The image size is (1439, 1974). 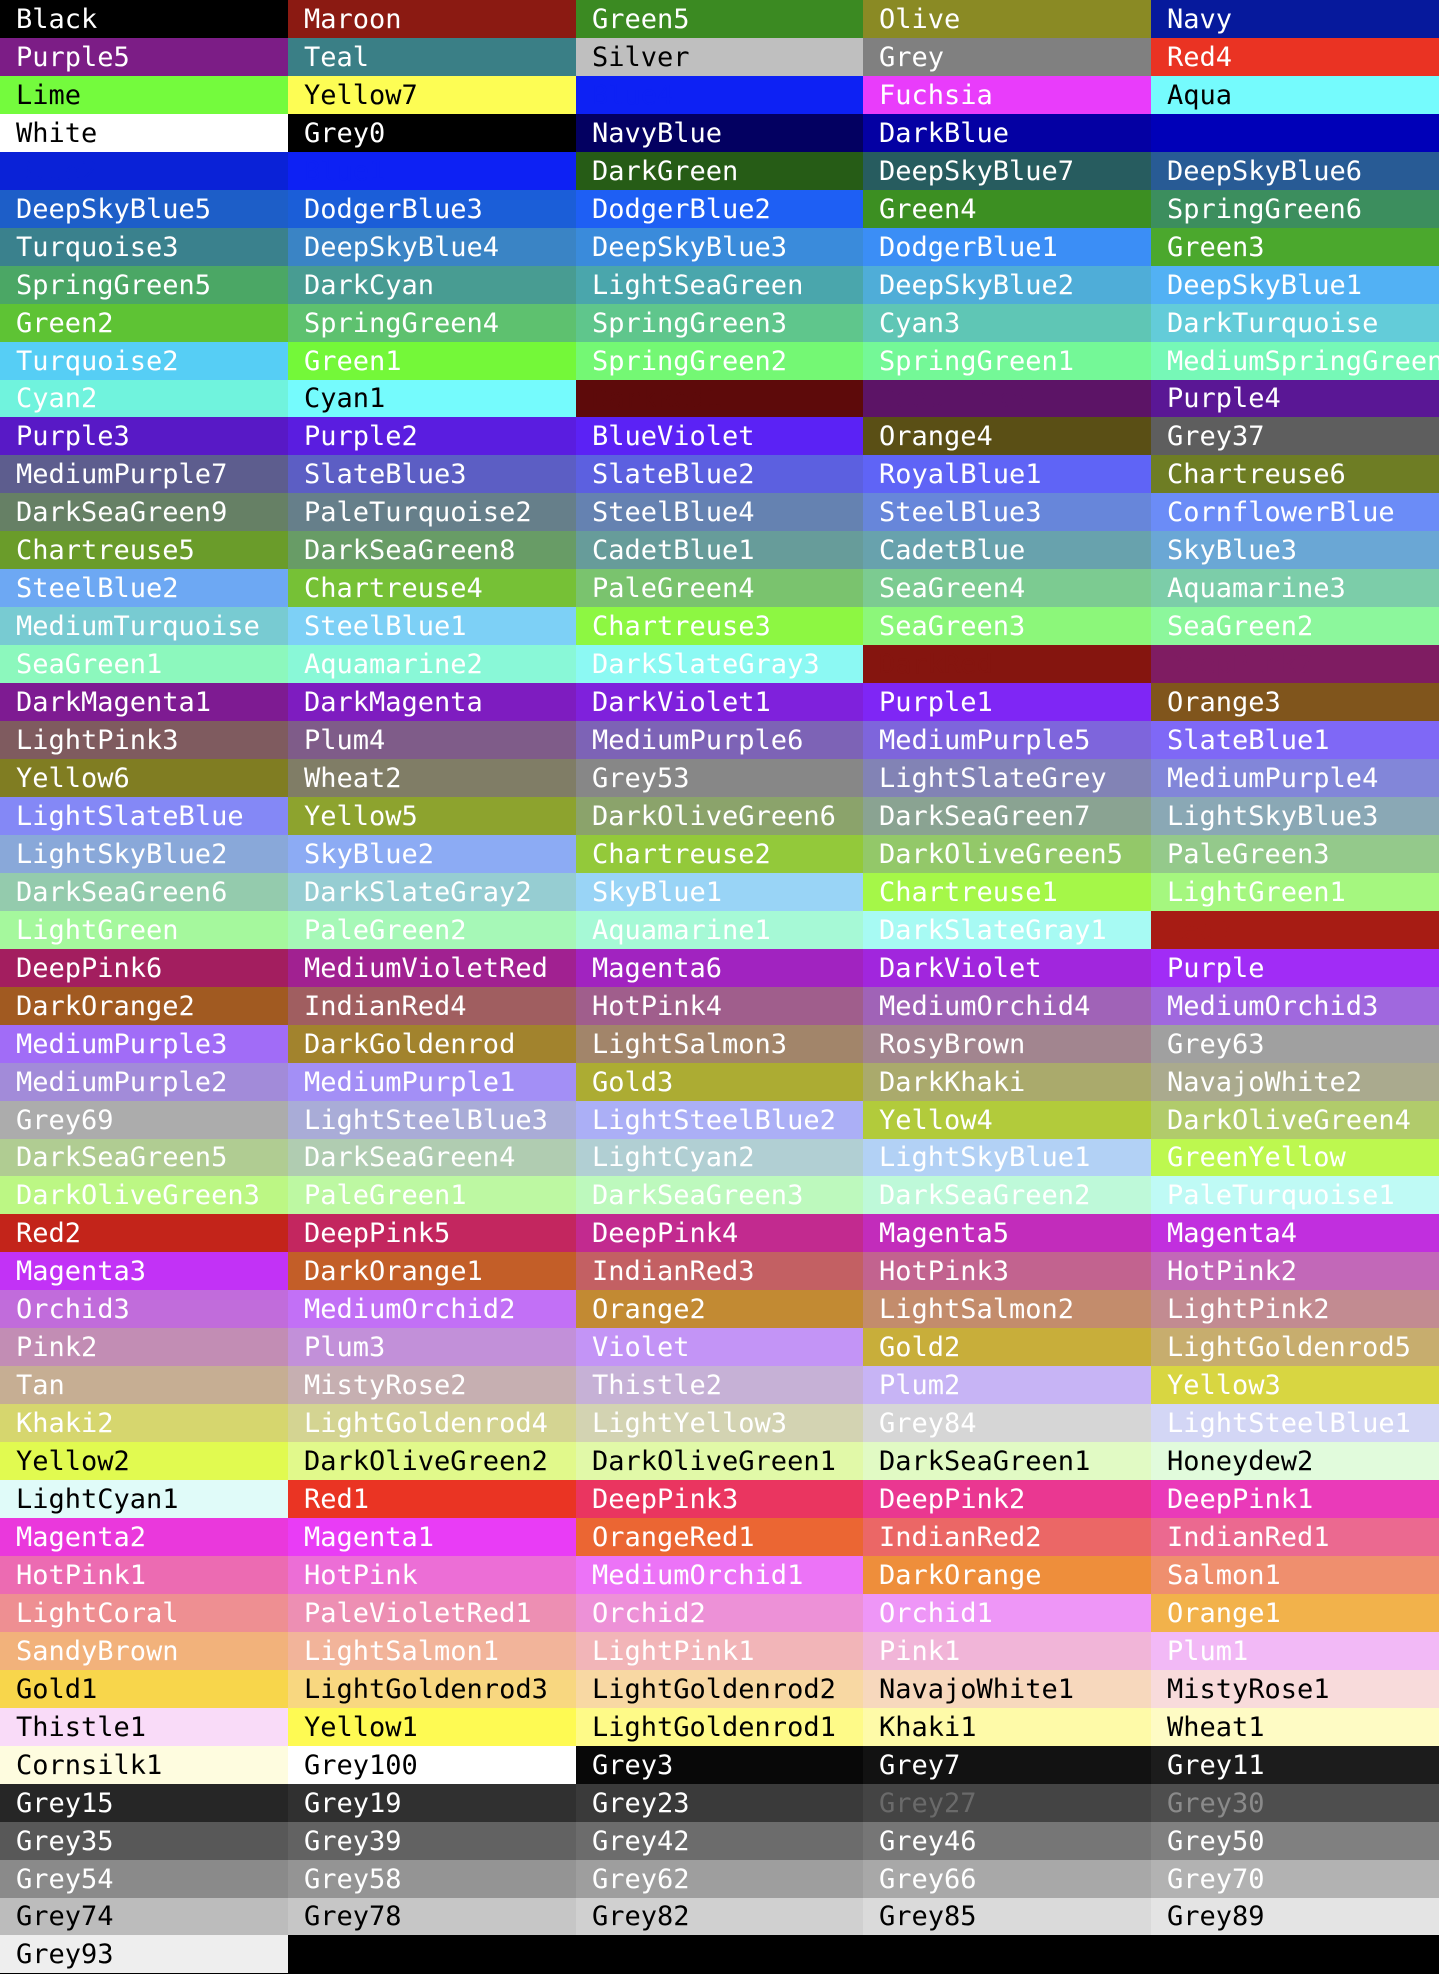 What do you see at coordinates (144, 1120) in the screenshot?
I see `color-swatch-grey69: Grey69` at bounding box center [144, 1120].